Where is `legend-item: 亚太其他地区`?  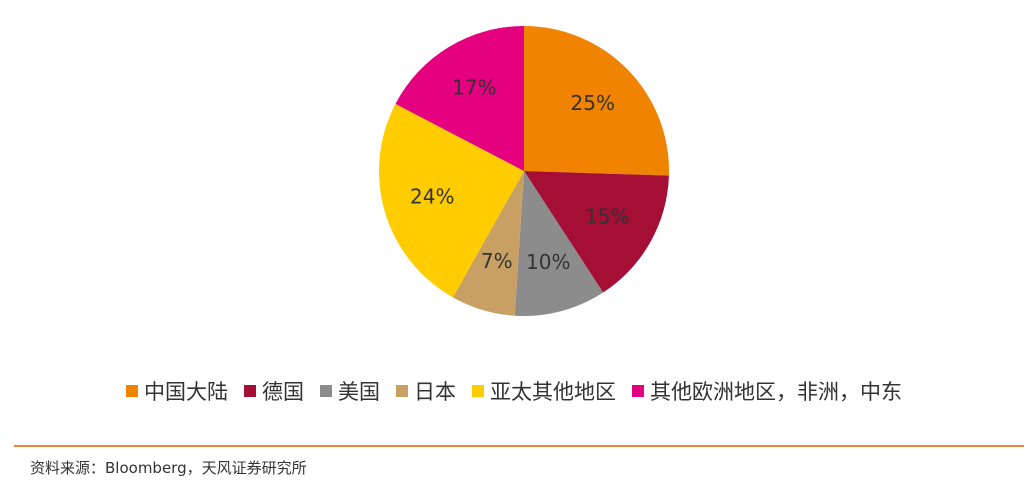
legend-item: 亚太其他地区 is located at coordinates (544, 391).